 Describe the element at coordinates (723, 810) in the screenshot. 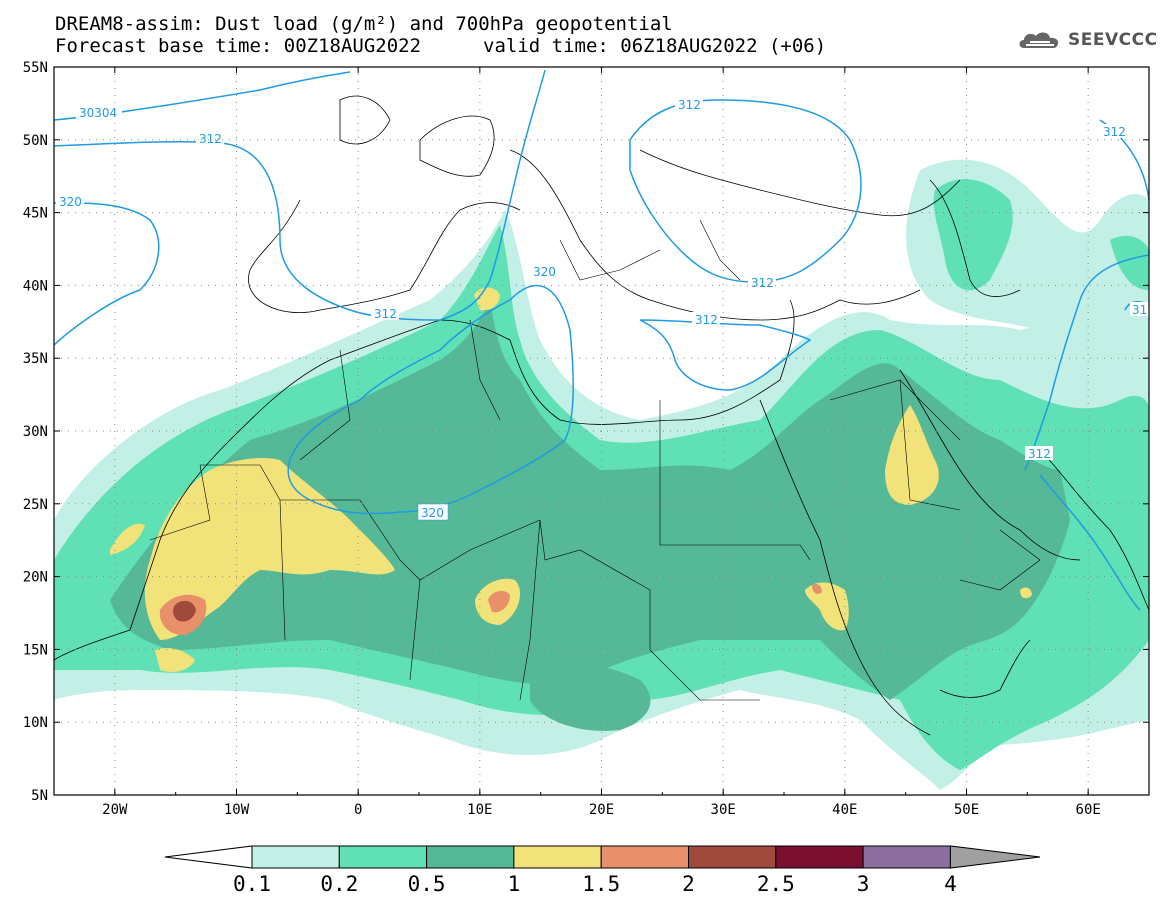

I see `lon-label: 30E` at that location.